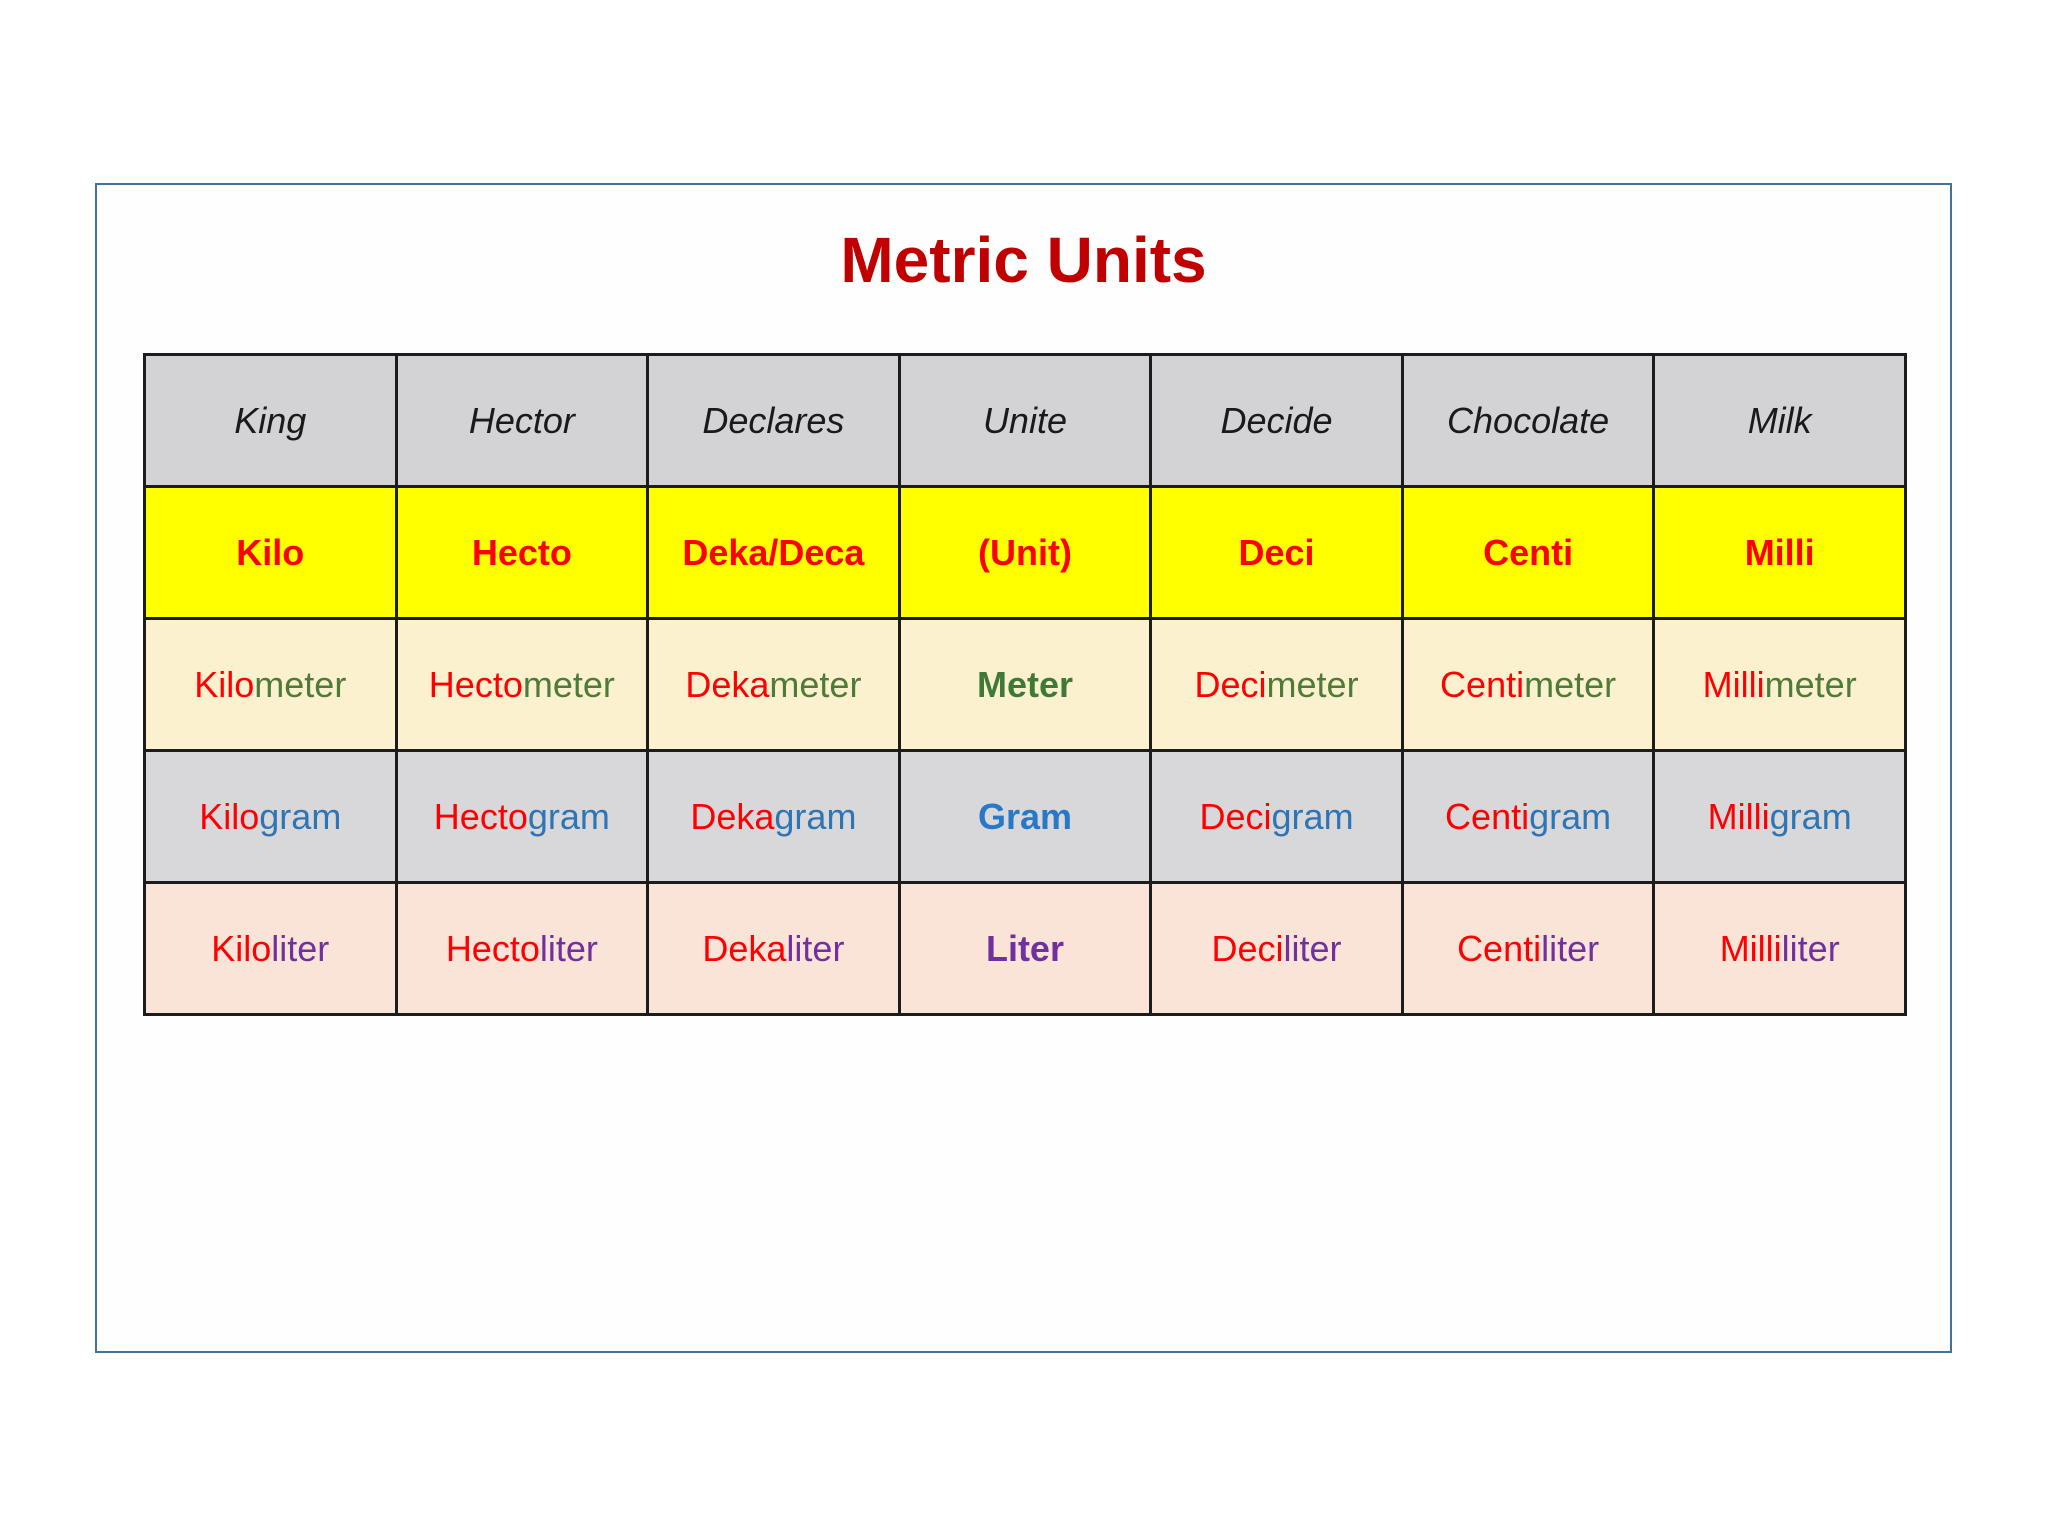  I want to click on gram-cell-1: Hectogram, so click(522, 816).